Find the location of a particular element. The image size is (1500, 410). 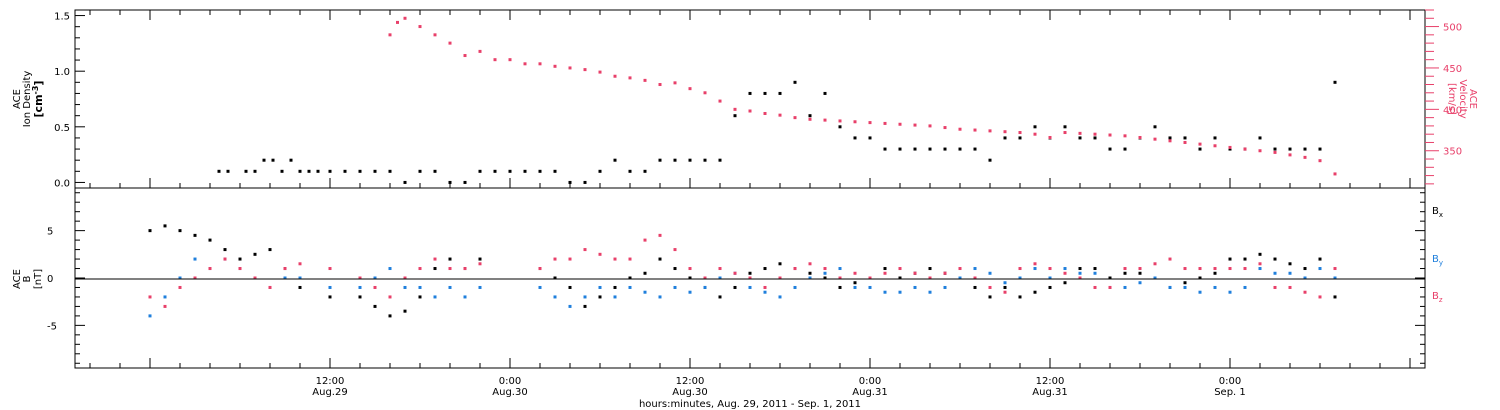

legend-bx: Bx is located at coordinates (1437, 212).